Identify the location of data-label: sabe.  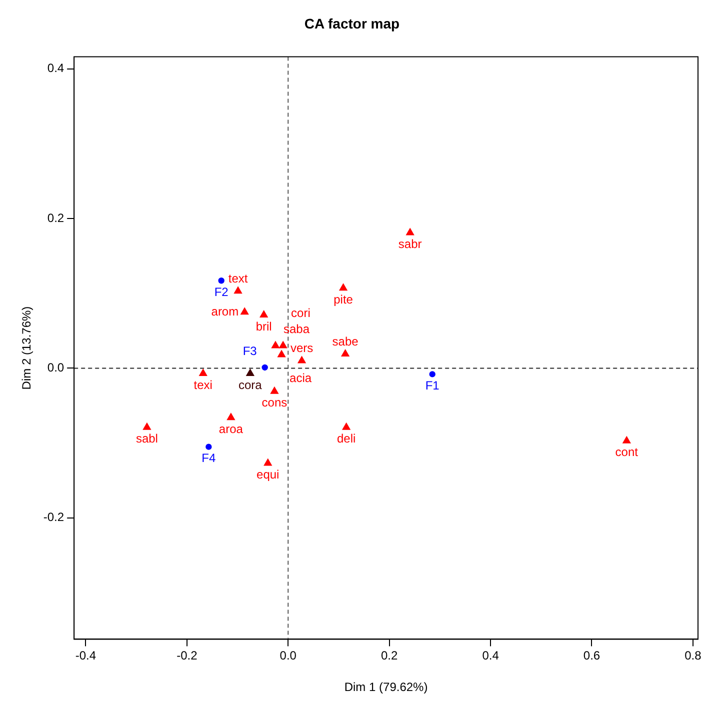
(345, 341).